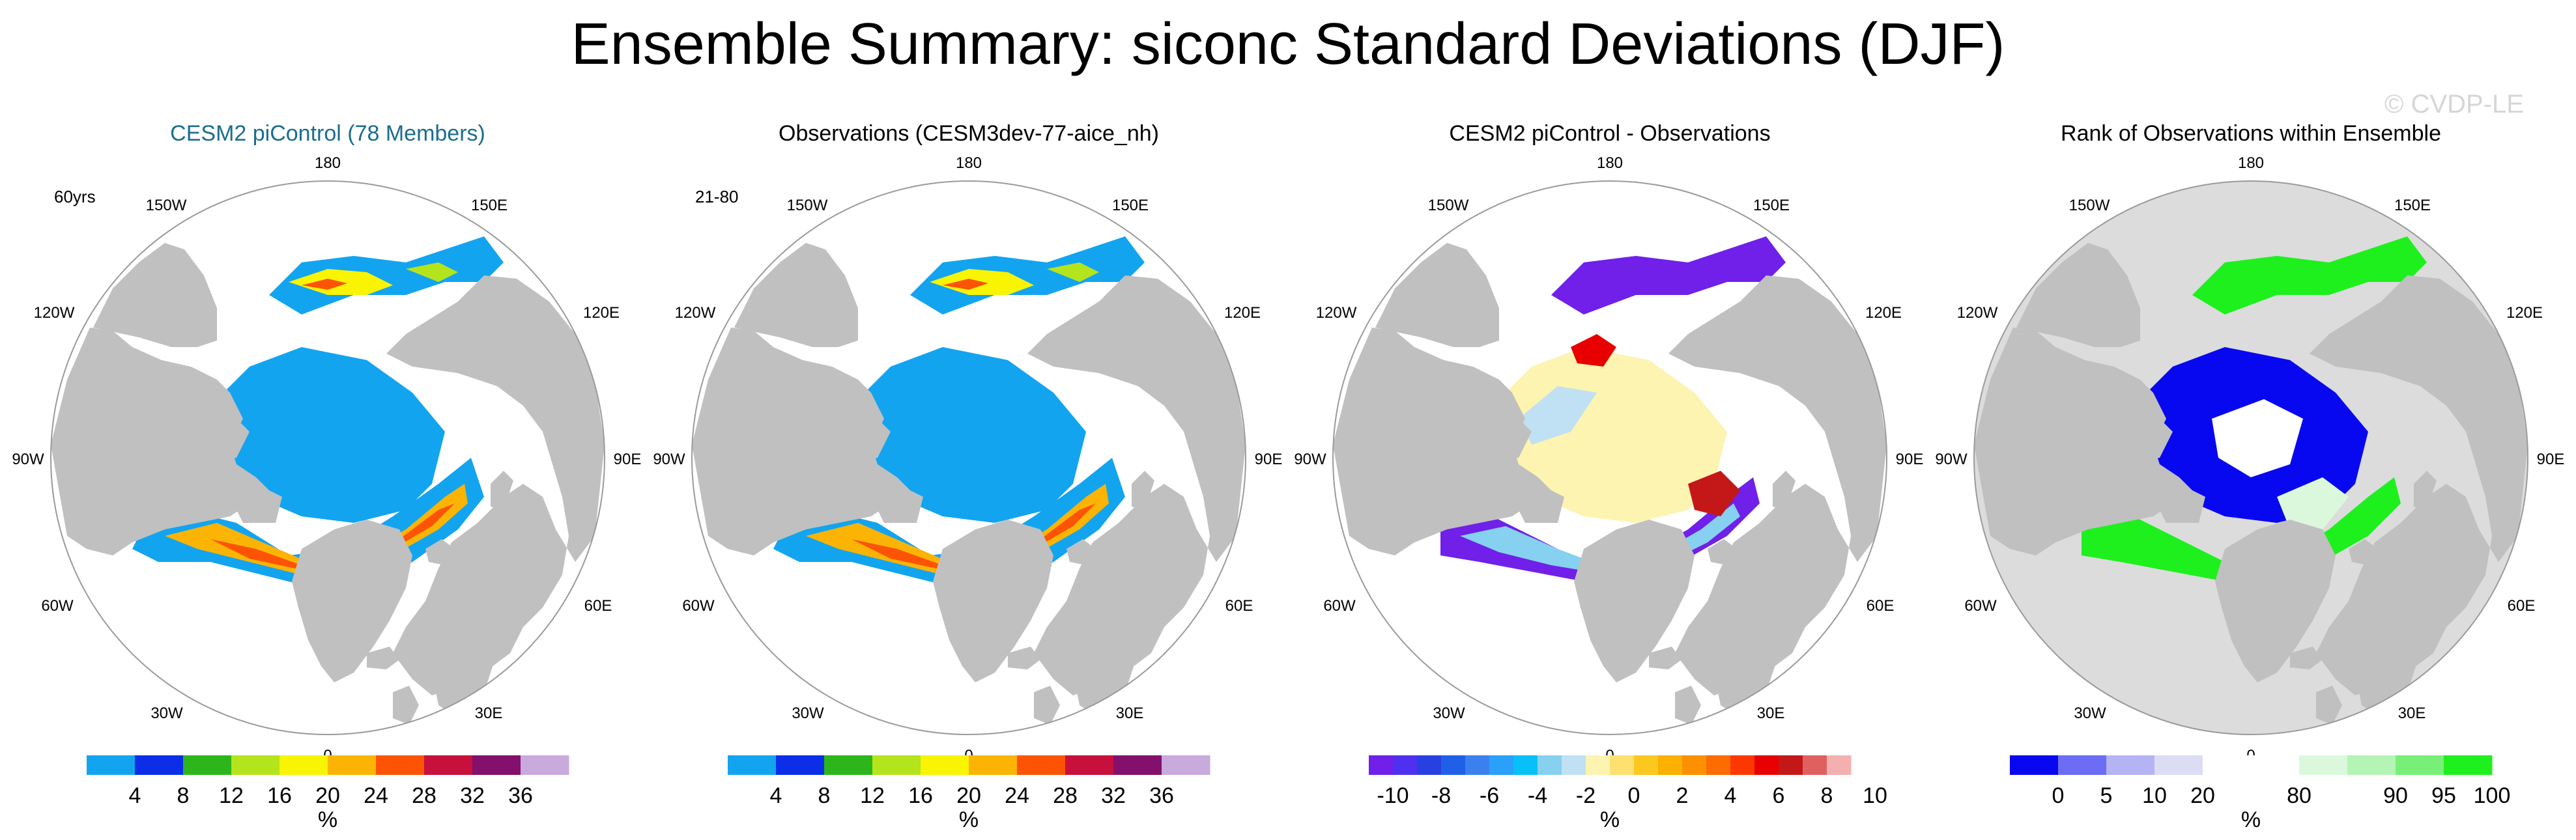 Image resolution: width=2576 pixels, height=840 pixels. What do you see at coordinates (1628, 794) in the screenshot?
I see `colorbar: -10 -8 -6 -4 -2 0 2 4 6 8 10%` at bounding box center [1628, 794].